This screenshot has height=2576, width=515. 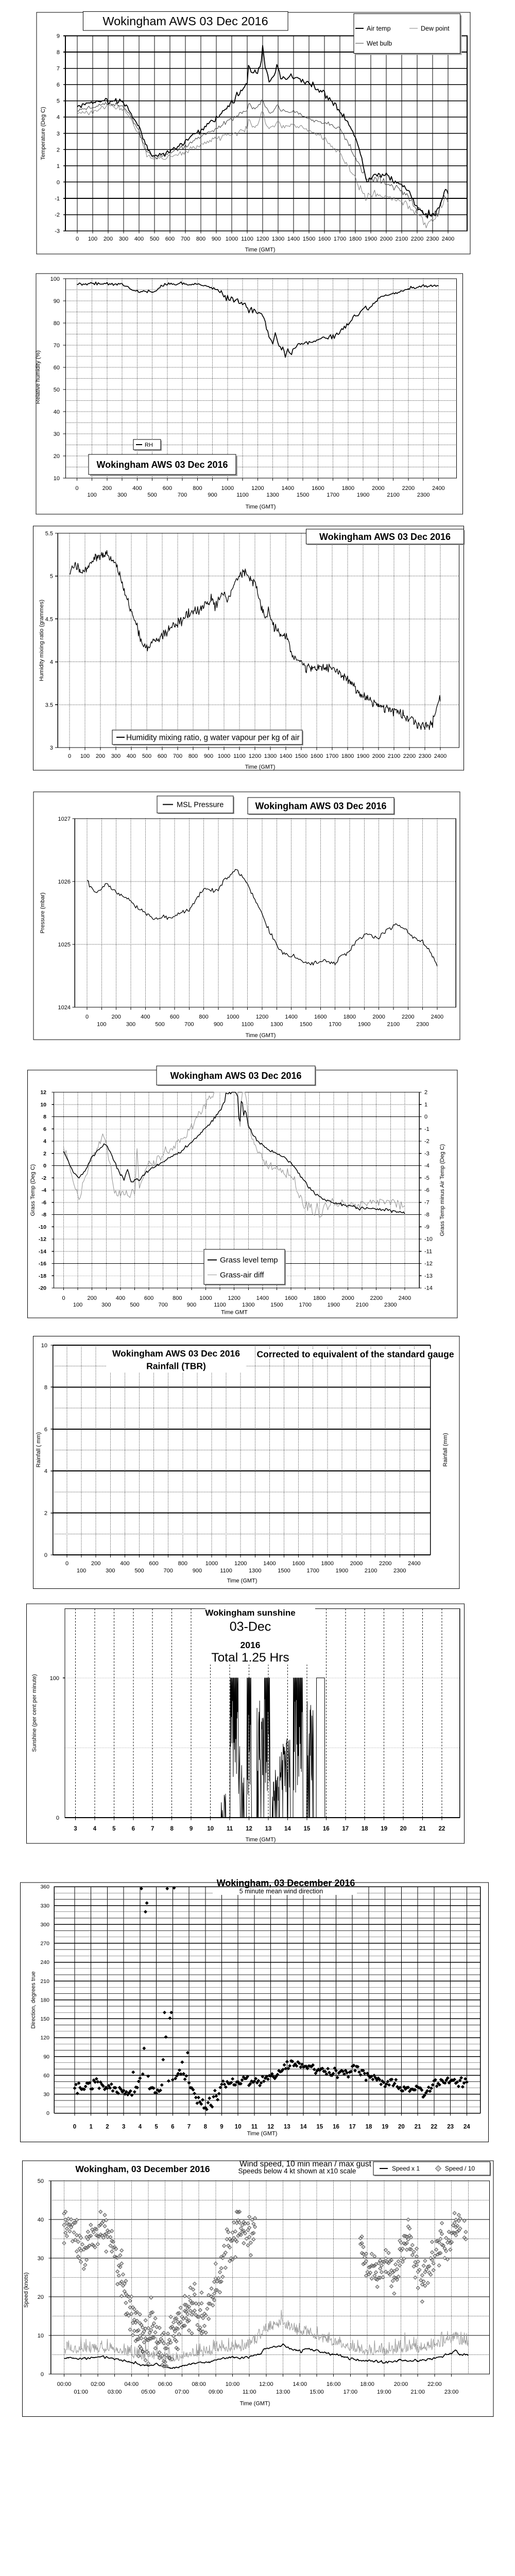 I want to click on svg-text: 03:00, so click(x=115, y=2392).